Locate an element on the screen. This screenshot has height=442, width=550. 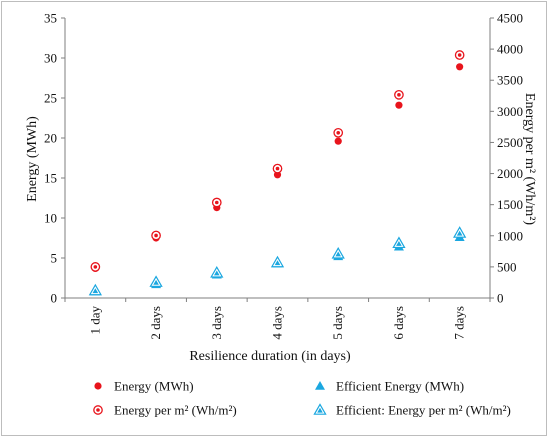
legend-item: Efficient: Energy per m² (Wh/m²) is located at coordinates (412, 410).